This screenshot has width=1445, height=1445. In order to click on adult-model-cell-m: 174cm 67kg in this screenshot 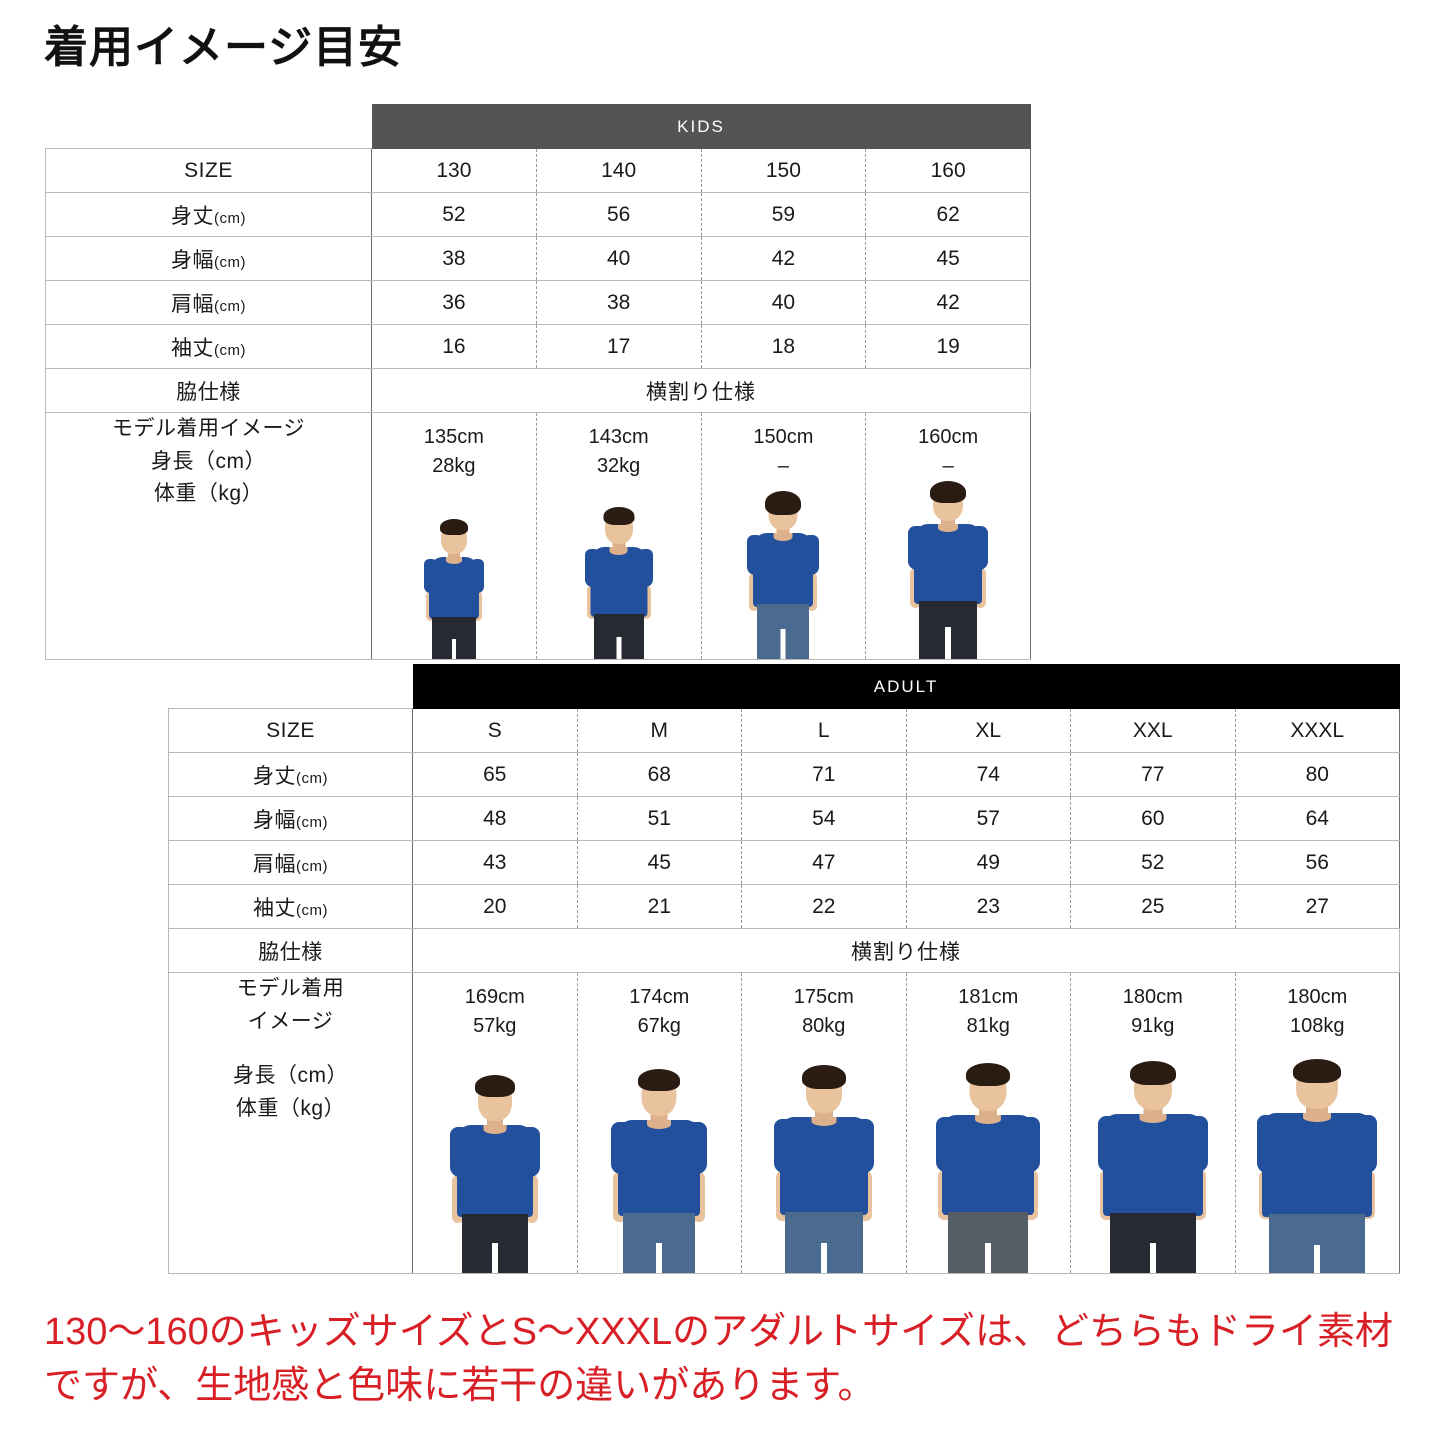, I will do `click(659, 1123)`.